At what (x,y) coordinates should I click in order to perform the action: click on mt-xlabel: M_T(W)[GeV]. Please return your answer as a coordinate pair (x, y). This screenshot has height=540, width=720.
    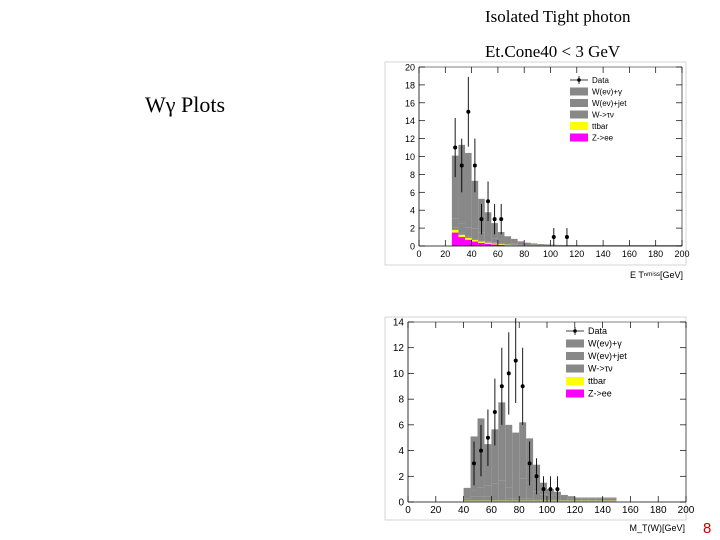
    Looking at the image, I should click on (658, 528).